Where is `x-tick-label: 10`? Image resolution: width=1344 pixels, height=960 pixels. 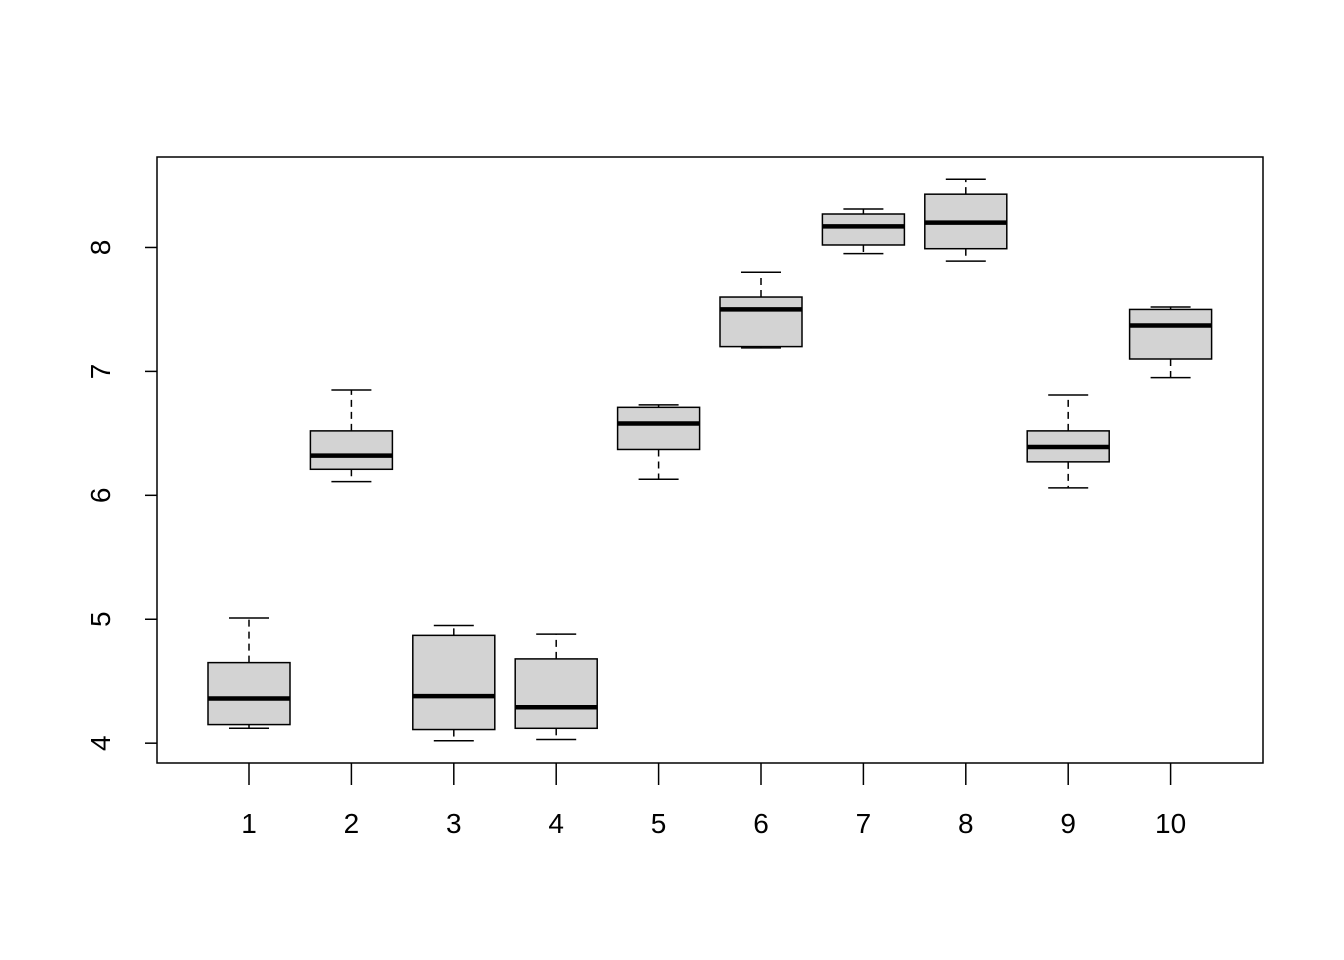 x-tick-label: 10 is located at coordinates (1170, 823).